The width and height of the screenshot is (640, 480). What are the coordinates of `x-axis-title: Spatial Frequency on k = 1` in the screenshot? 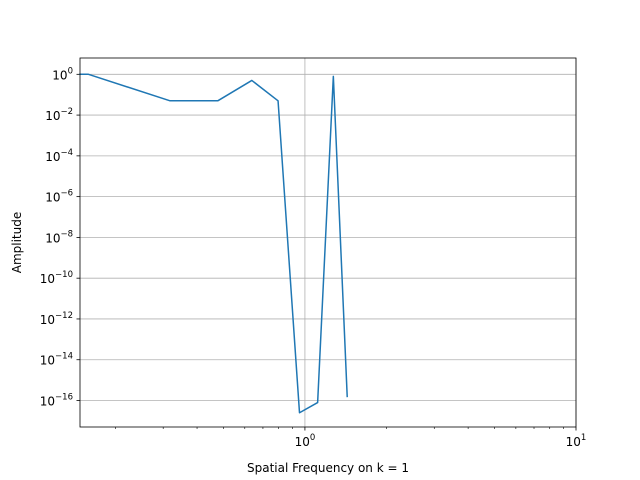 It's located at (328, 468).